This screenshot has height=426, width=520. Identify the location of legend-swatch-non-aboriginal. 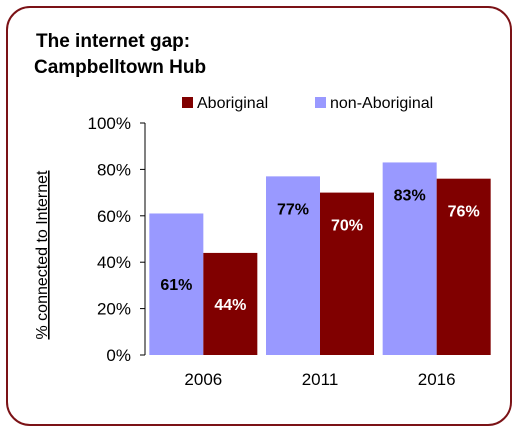
(320, 102).